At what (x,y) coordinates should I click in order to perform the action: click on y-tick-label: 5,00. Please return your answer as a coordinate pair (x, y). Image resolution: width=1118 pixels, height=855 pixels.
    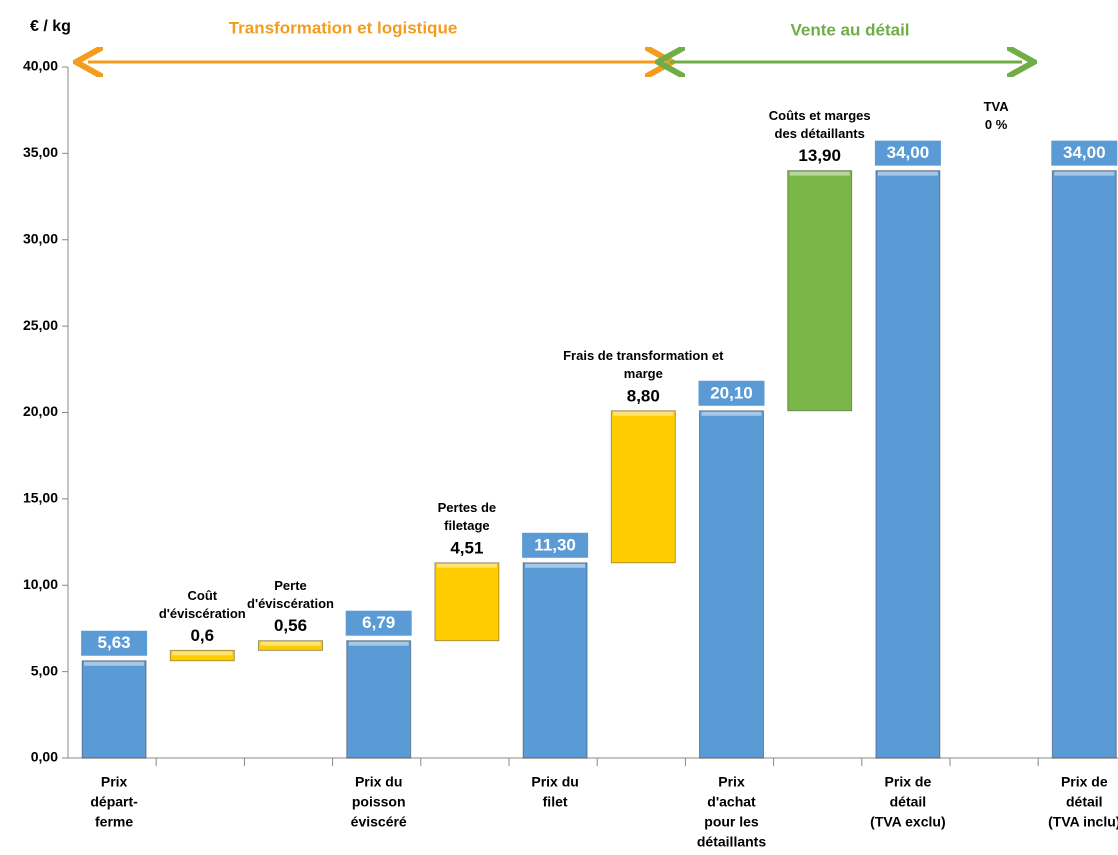
    Looking at the image, I should click on (44, 670).